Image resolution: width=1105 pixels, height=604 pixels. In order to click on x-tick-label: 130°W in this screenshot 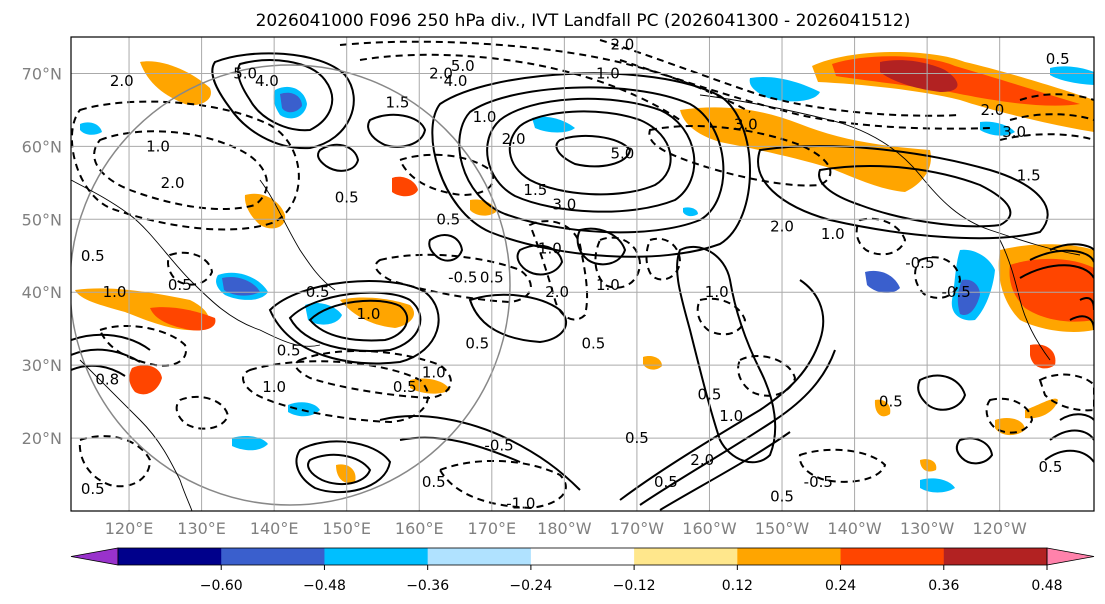, I will do `click(927, 528)`.